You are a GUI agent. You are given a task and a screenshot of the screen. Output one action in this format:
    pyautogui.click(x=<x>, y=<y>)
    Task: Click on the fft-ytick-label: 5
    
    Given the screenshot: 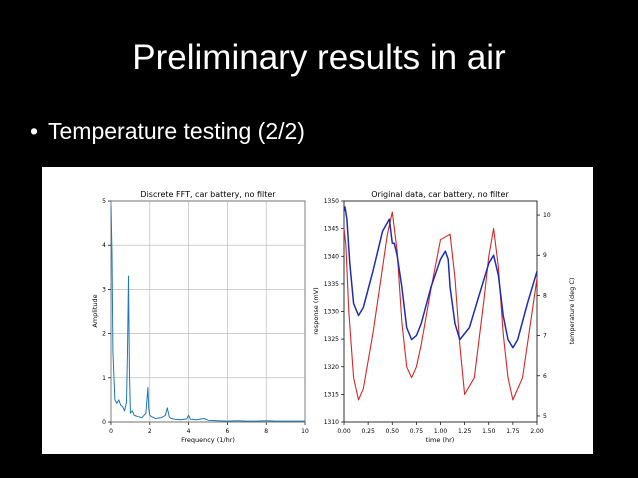 What is the action you would take?
    pyautogui.click(x=104, y=201)
    